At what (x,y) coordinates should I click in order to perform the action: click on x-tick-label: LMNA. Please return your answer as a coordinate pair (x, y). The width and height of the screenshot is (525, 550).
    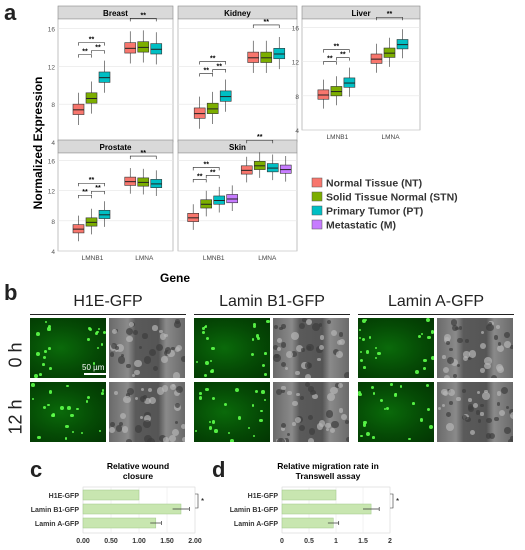
    Looking at the image, I should click on (267, 258).